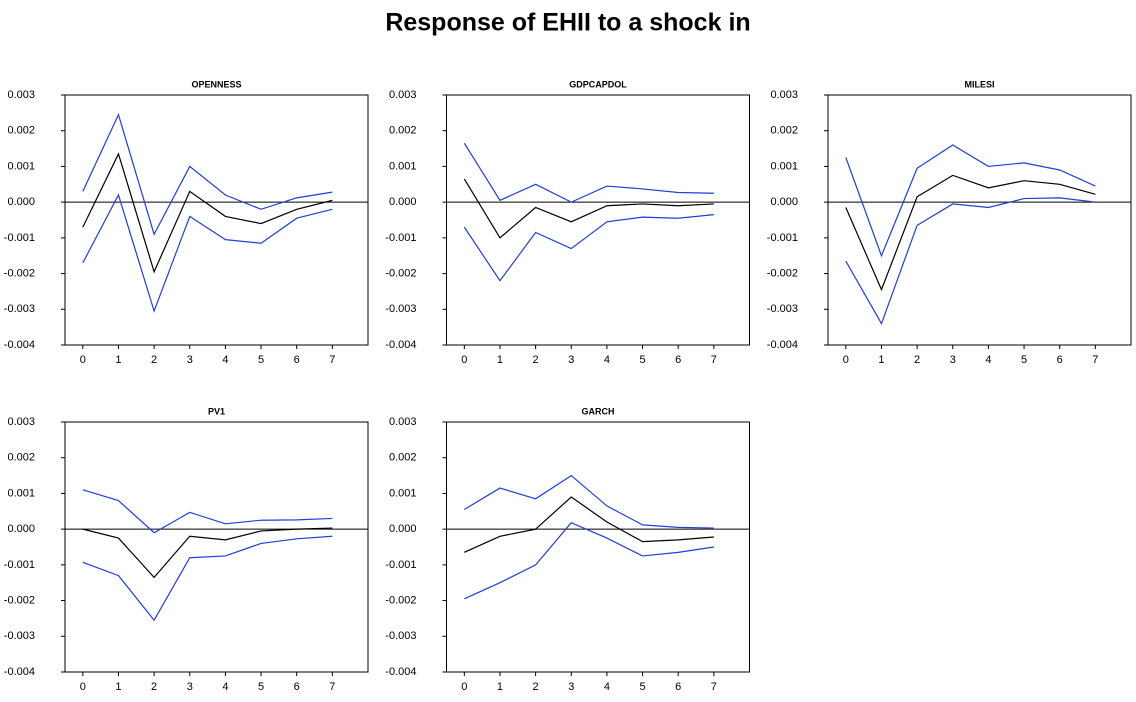  What do you see at coordinates (216, 84) in the screenshot?
I see `panel-title: OPENNESS` at bounding box center [216, 84].